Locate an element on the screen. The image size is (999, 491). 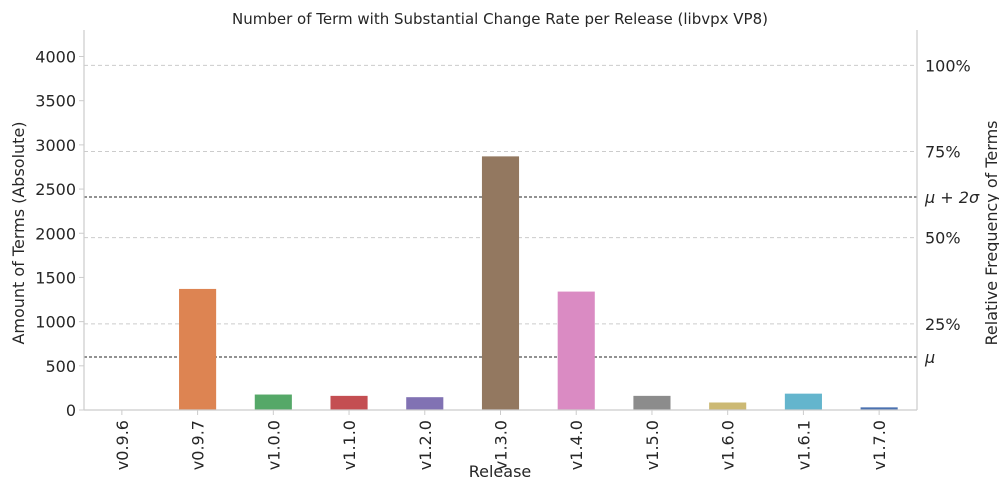
y-tick-label: 2500 is located at coordinates (55, 189).